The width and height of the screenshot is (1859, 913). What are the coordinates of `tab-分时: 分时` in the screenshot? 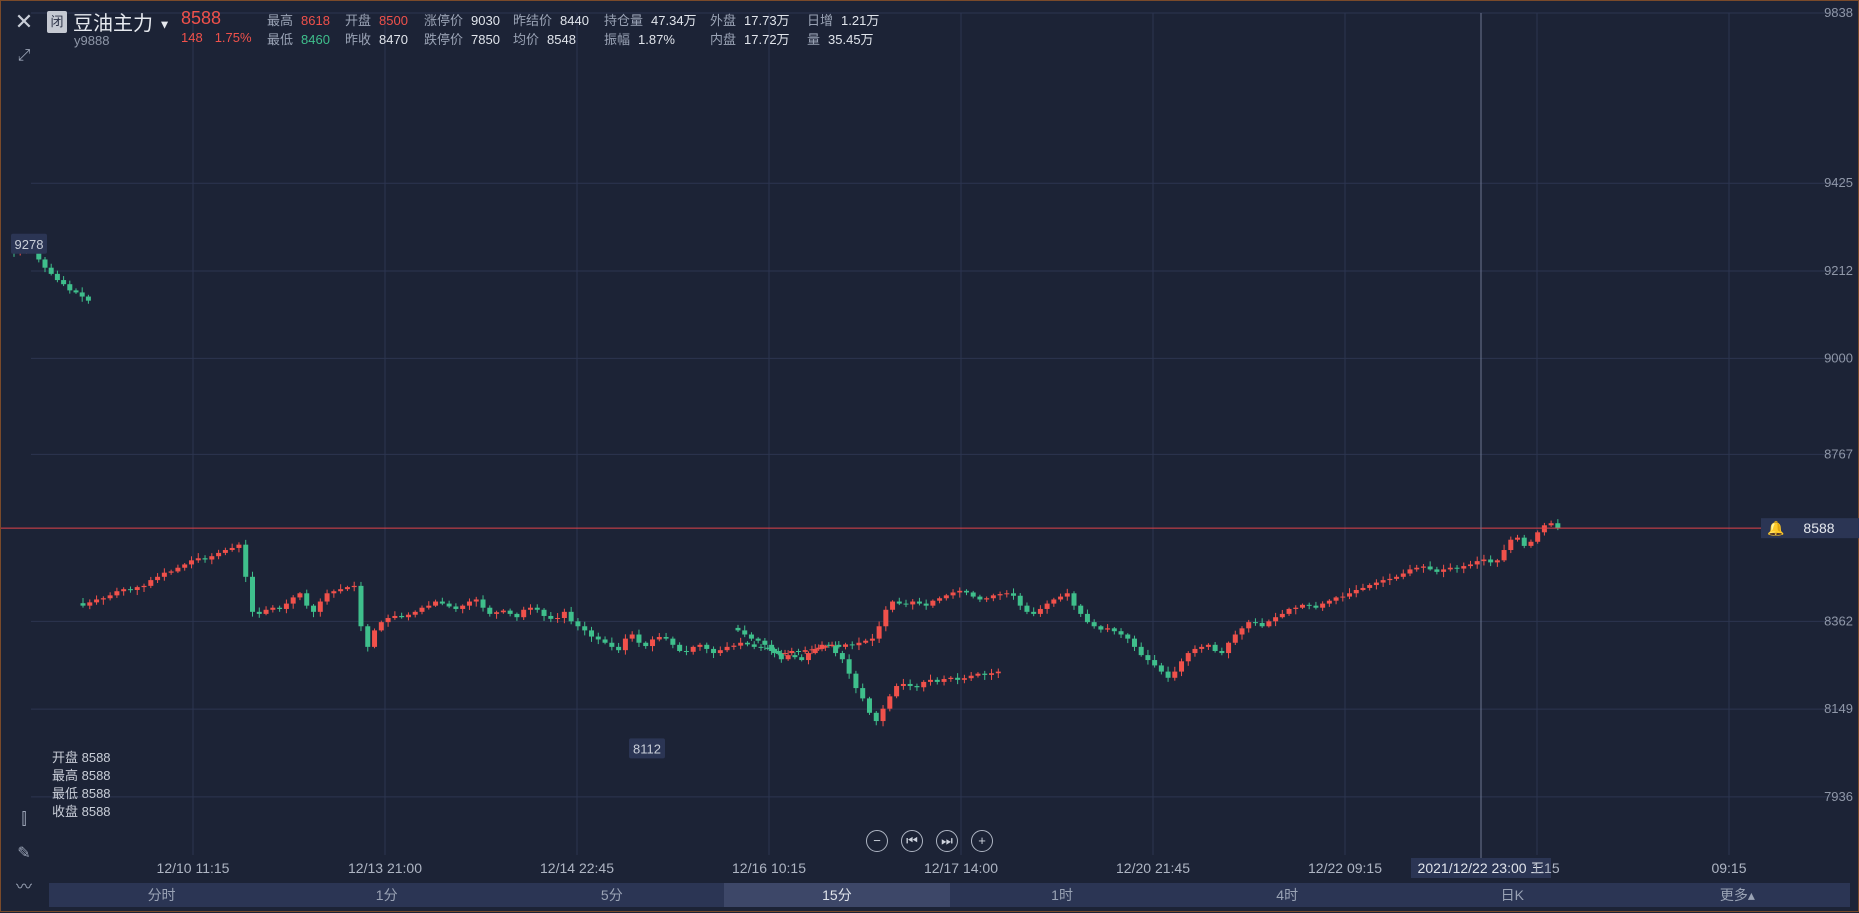 It's located at (161, 895).